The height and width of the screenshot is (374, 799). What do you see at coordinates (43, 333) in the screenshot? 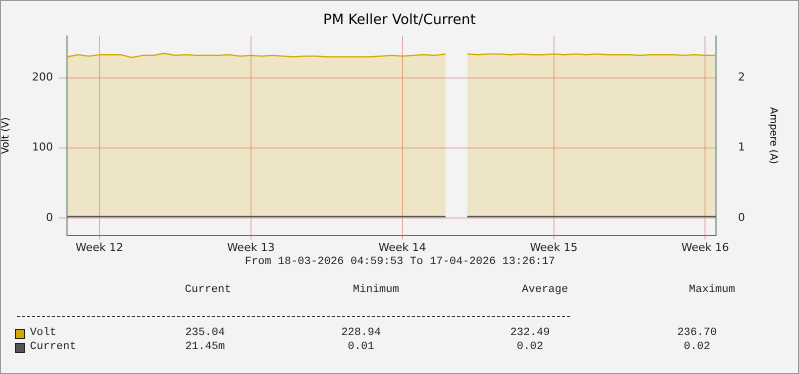
I see `legend-label: Volt` at bounding box center [43, 333].